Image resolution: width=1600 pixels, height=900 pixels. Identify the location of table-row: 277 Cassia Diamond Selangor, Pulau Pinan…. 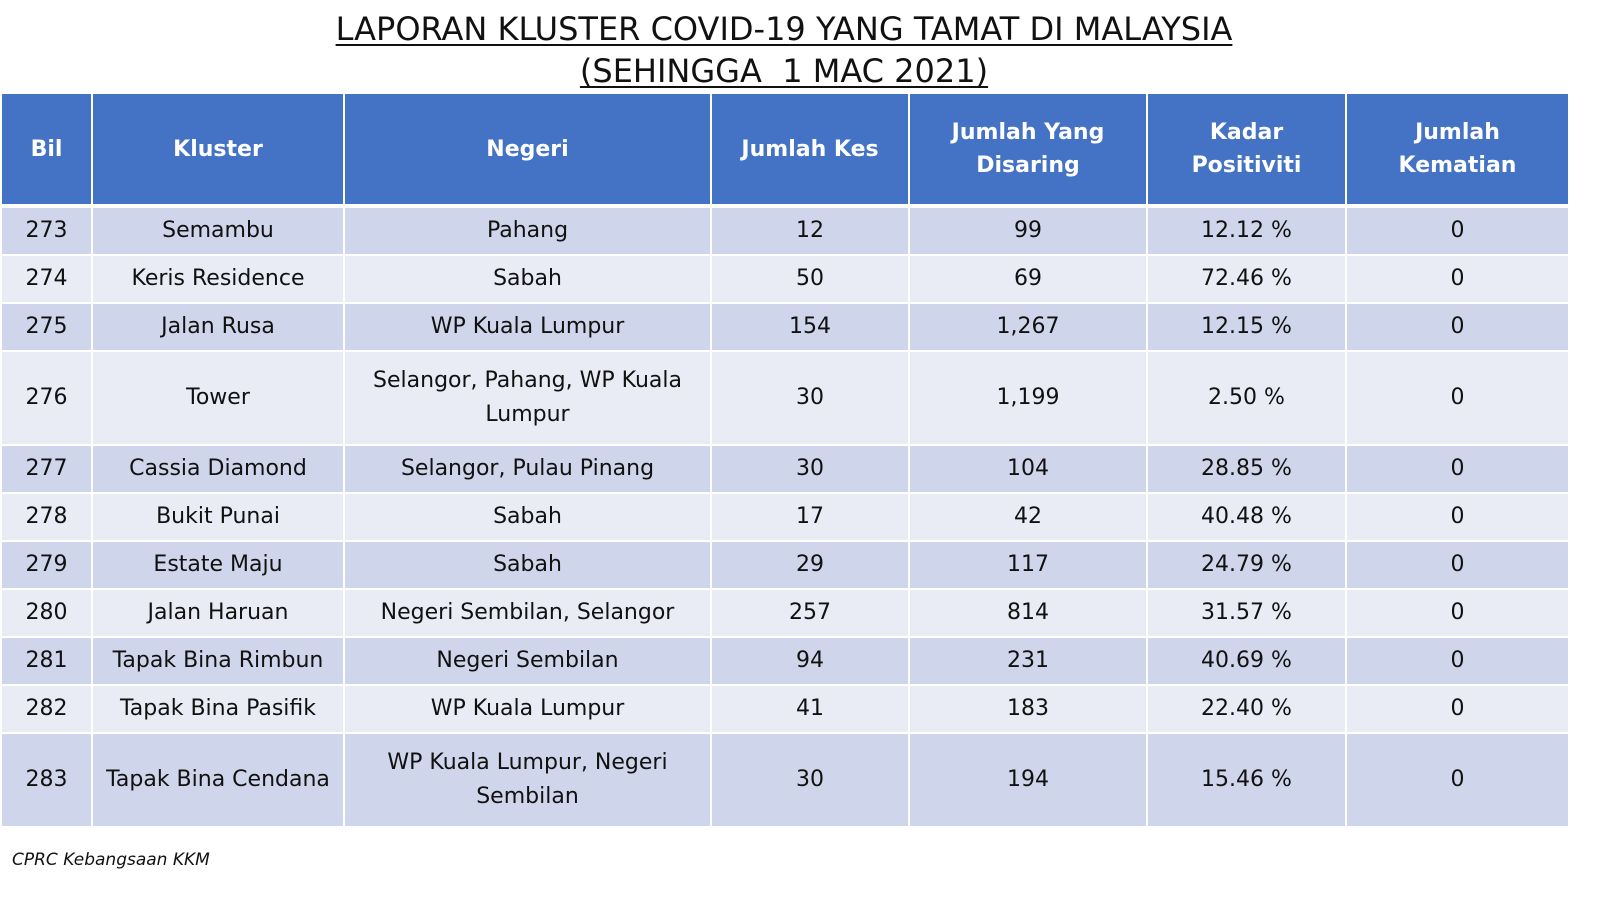
(785, 469).